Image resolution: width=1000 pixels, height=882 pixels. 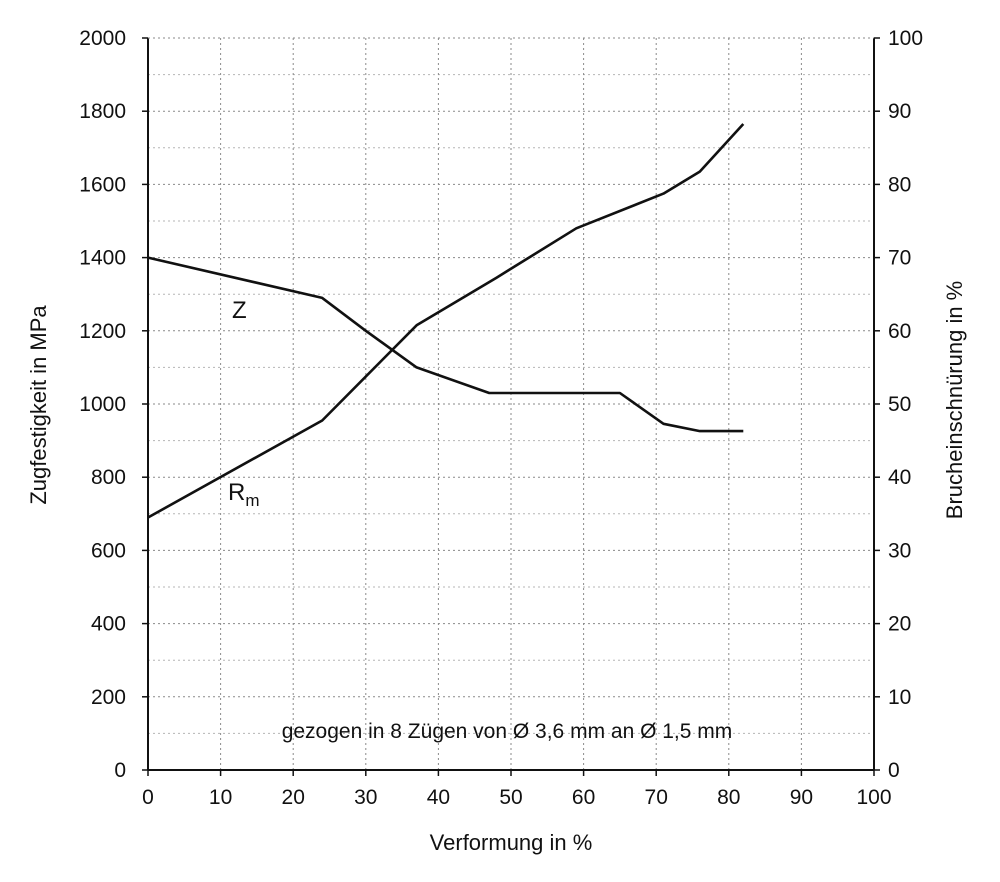 What do you see at coordinates (899, 550) in the screenshot?
I see `y2-tick-label: 30` at bounding box center [899, 550].